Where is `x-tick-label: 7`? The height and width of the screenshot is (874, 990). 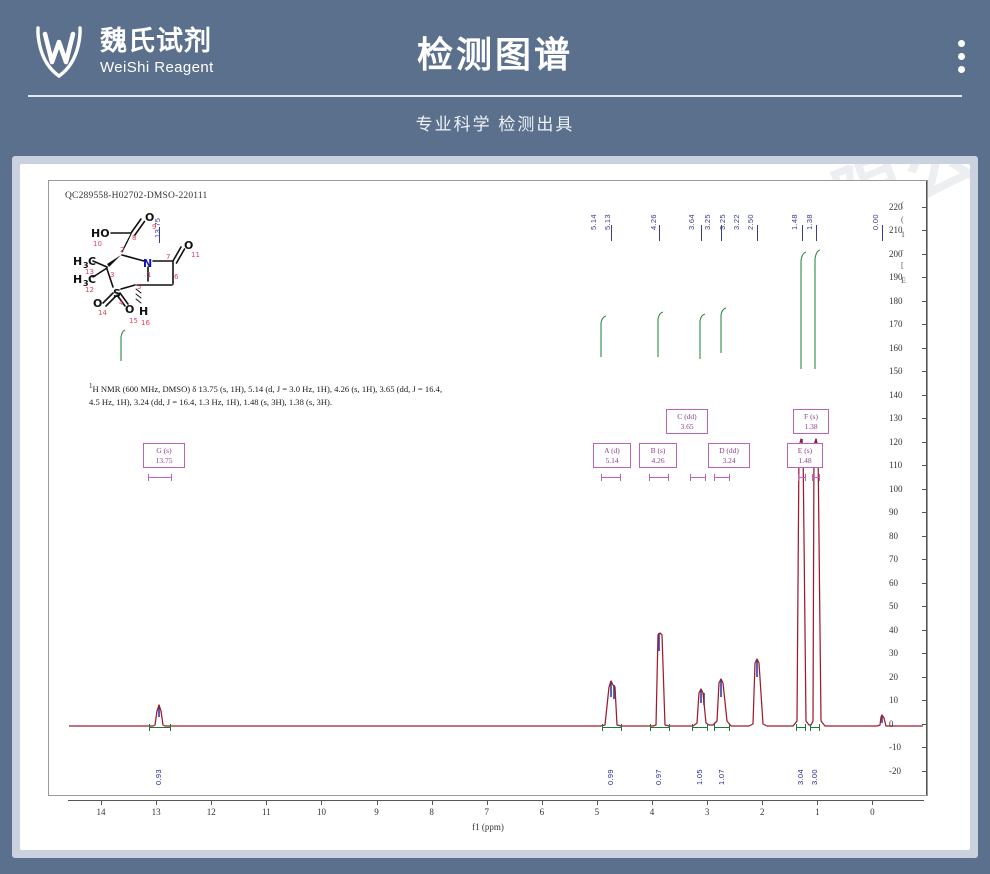 x-tick-label: 7 is located at coordinates (486, 812).